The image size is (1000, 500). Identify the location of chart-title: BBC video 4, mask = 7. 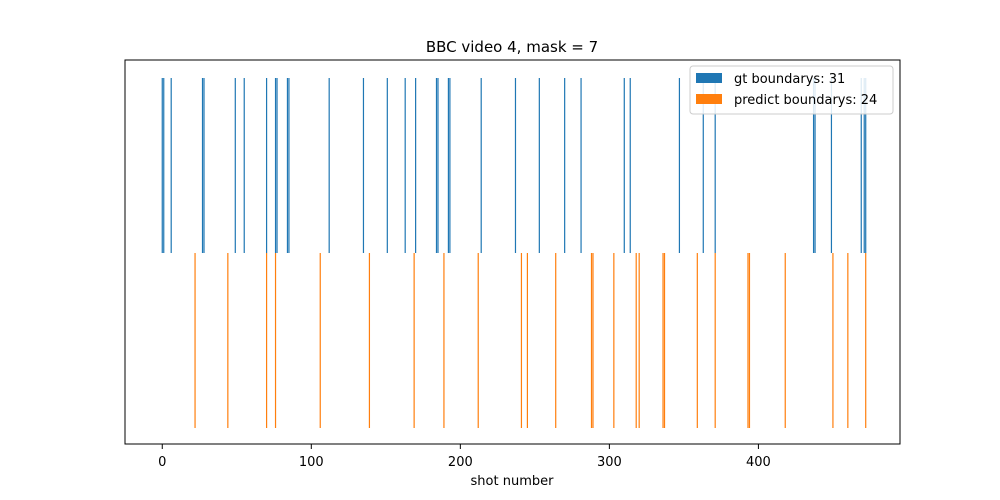
(512, 47).